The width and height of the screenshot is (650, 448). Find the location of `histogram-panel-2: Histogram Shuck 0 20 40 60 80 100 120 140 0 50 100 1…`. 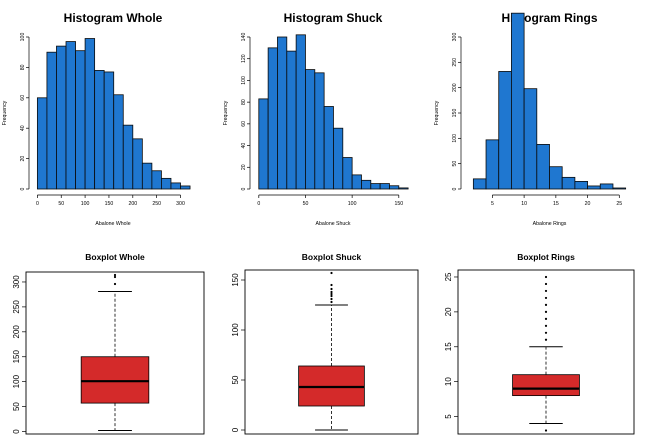

histogram-panel-2: Histogram Shuck 0 20 40 60 80 100 120 140 0 50 100 1… is located at coordinates (316, 119).